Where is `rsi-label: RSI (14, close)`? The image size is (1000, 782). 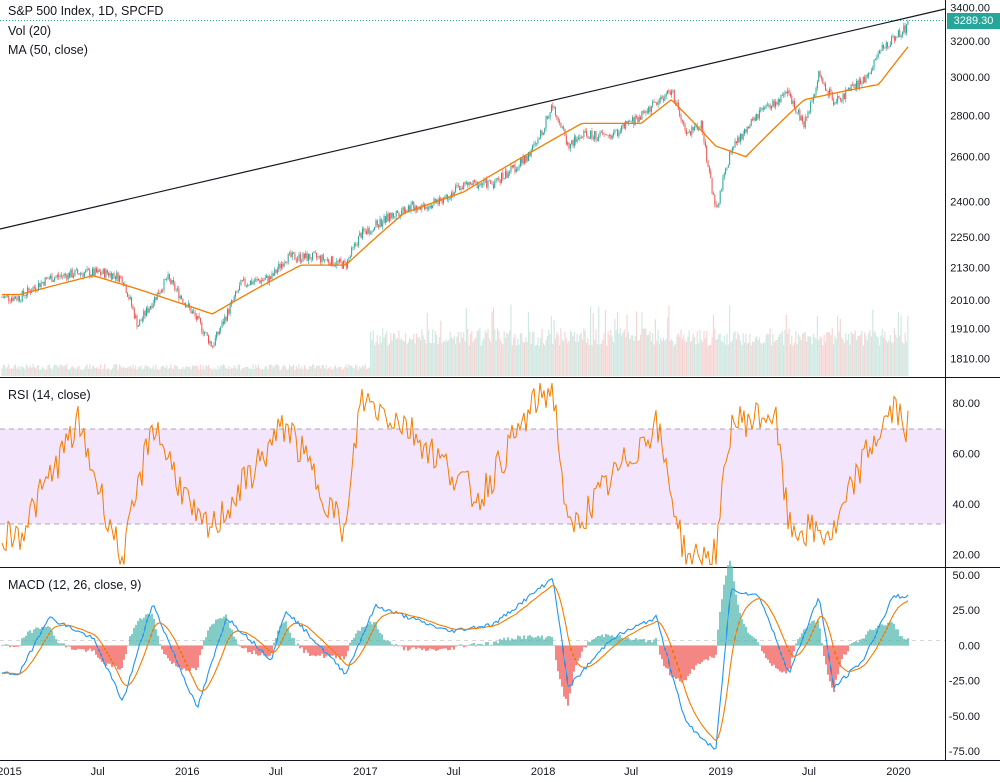 rsi-label: RSI (14, close) is located at coordinates (49, 395).